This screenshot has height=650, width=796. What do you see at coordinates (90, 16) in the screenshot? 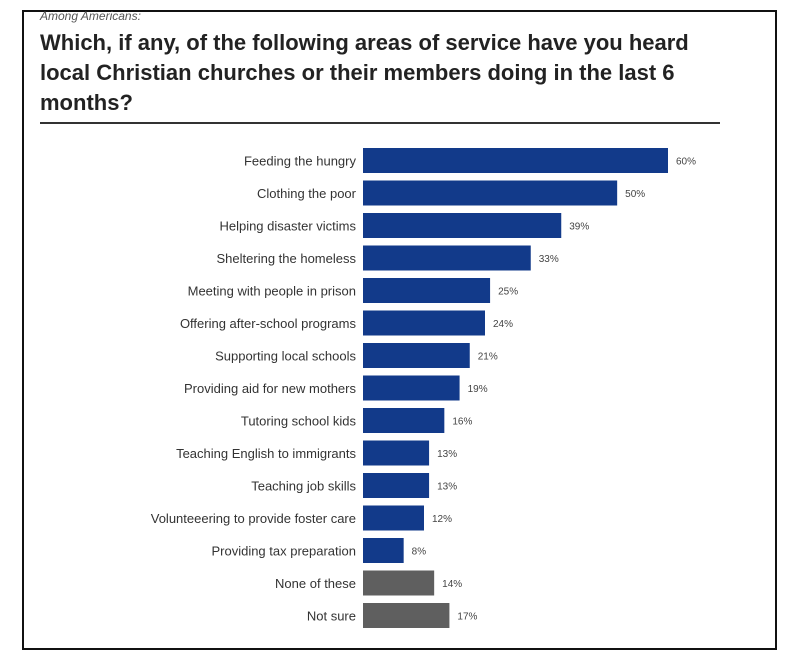
I see `chart-kicker: Among Americans:` at bounding box center [90, 16].